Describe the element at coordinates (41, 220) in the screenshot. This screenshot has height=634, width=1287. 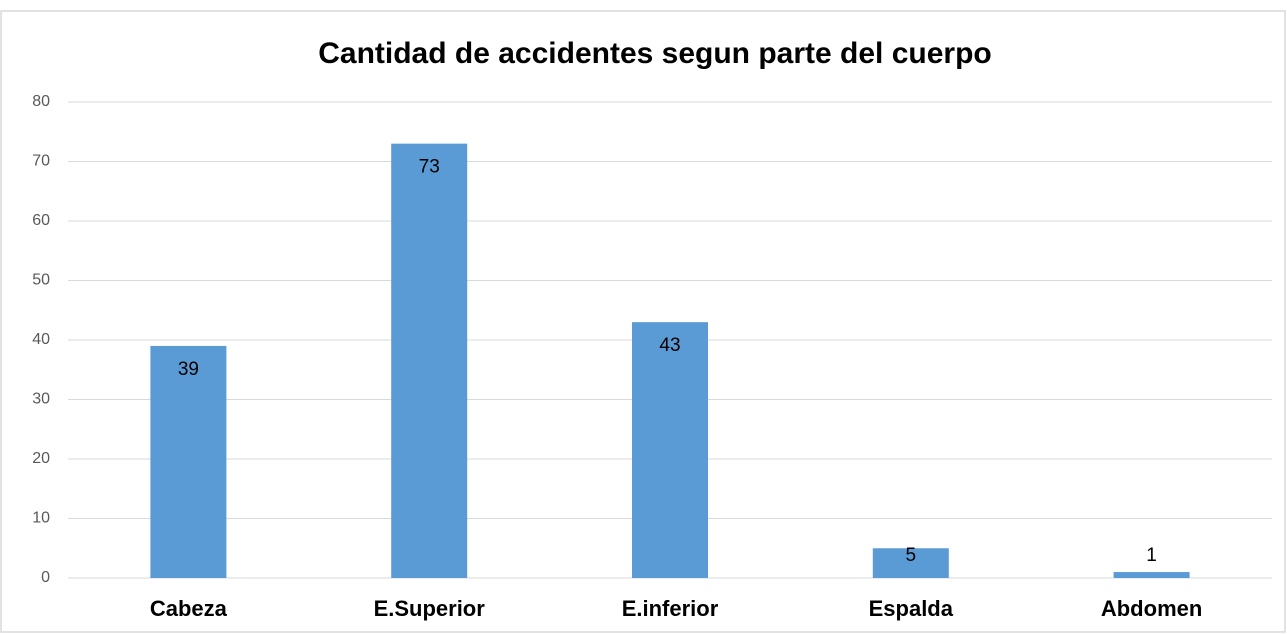
I see `y-tick-label: 60` at that location.